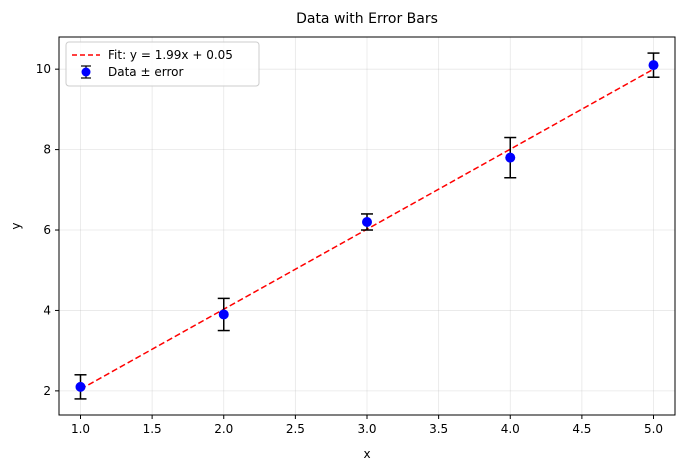 The image size is (686, 470). What do you see at coordinates (43, 69) in the screenshot?
I see `y-tick-label: 10` at bounding box center [43, 69].